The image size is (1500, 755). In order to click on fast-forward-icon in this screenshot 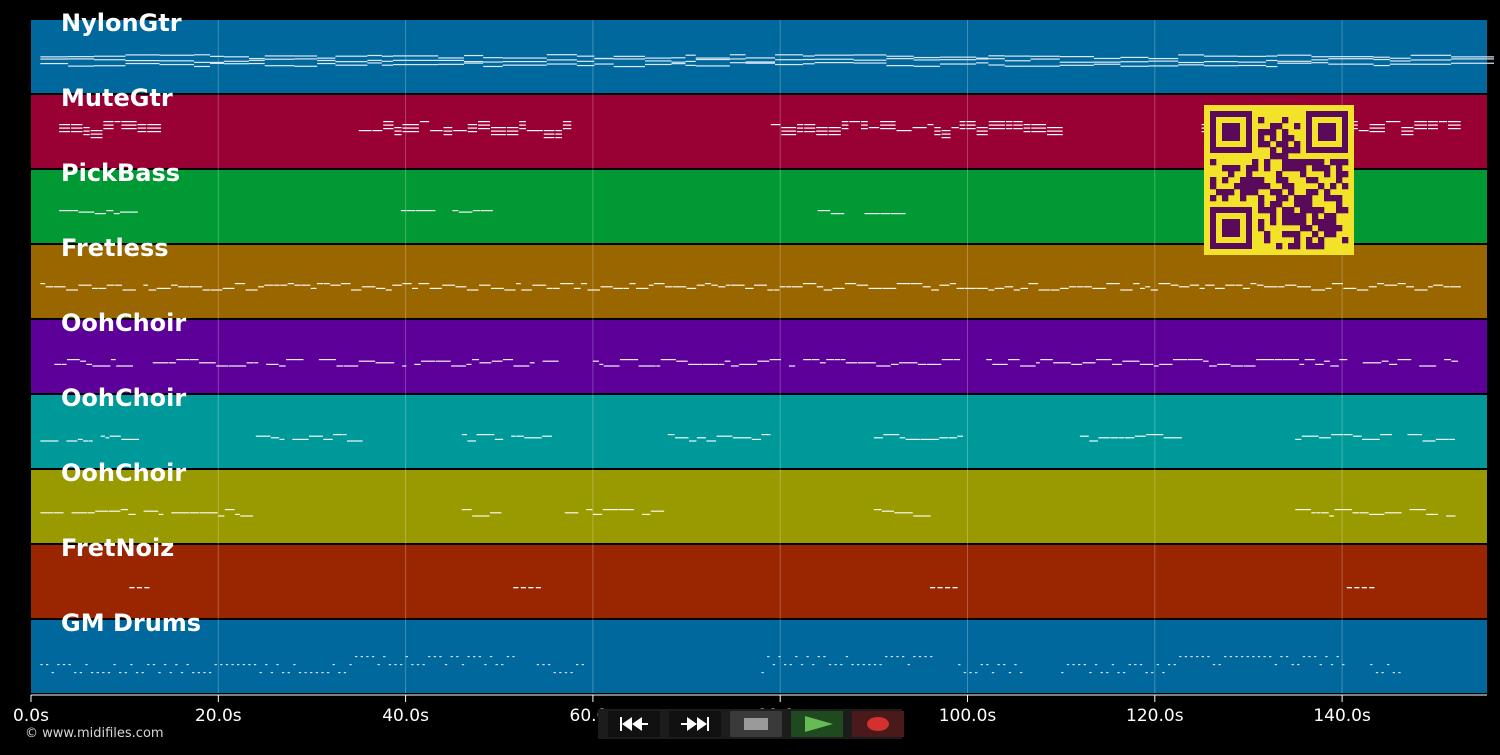, I will do `click(695, 724)`.